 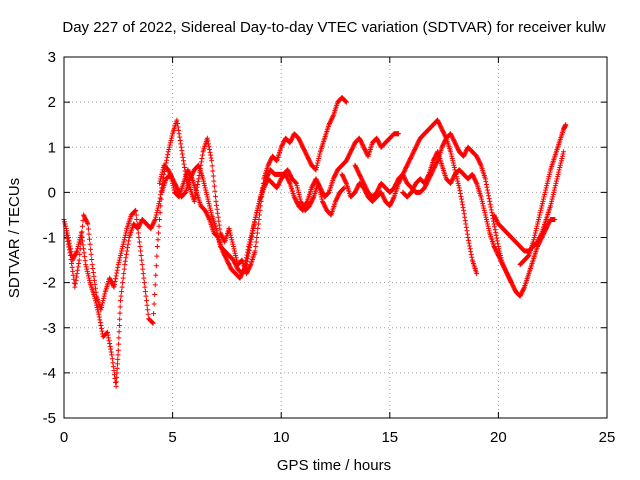 What do you see at coordinates (389, 437) in the screenshot?
I see `x-tick-label: 15` at bounding box center [389, 437].